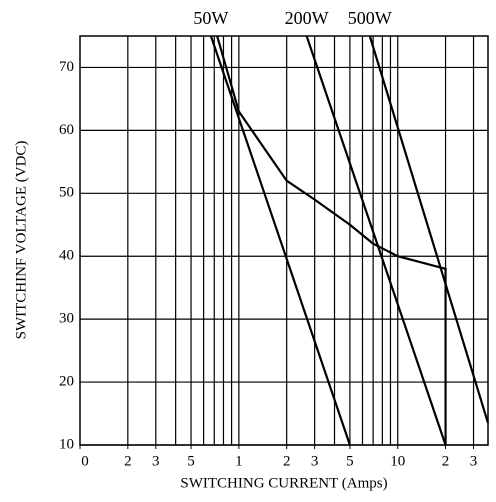 This screenshot has height=502, width=496. What do you see at coordinates (66, 130) in the screenshot?
I see `y-tick-label: 60` at bounding box center [66, 130].